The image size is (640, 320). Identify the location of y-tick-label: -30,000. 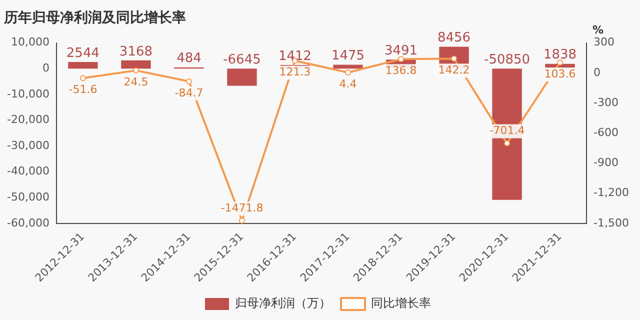
(28, 145).